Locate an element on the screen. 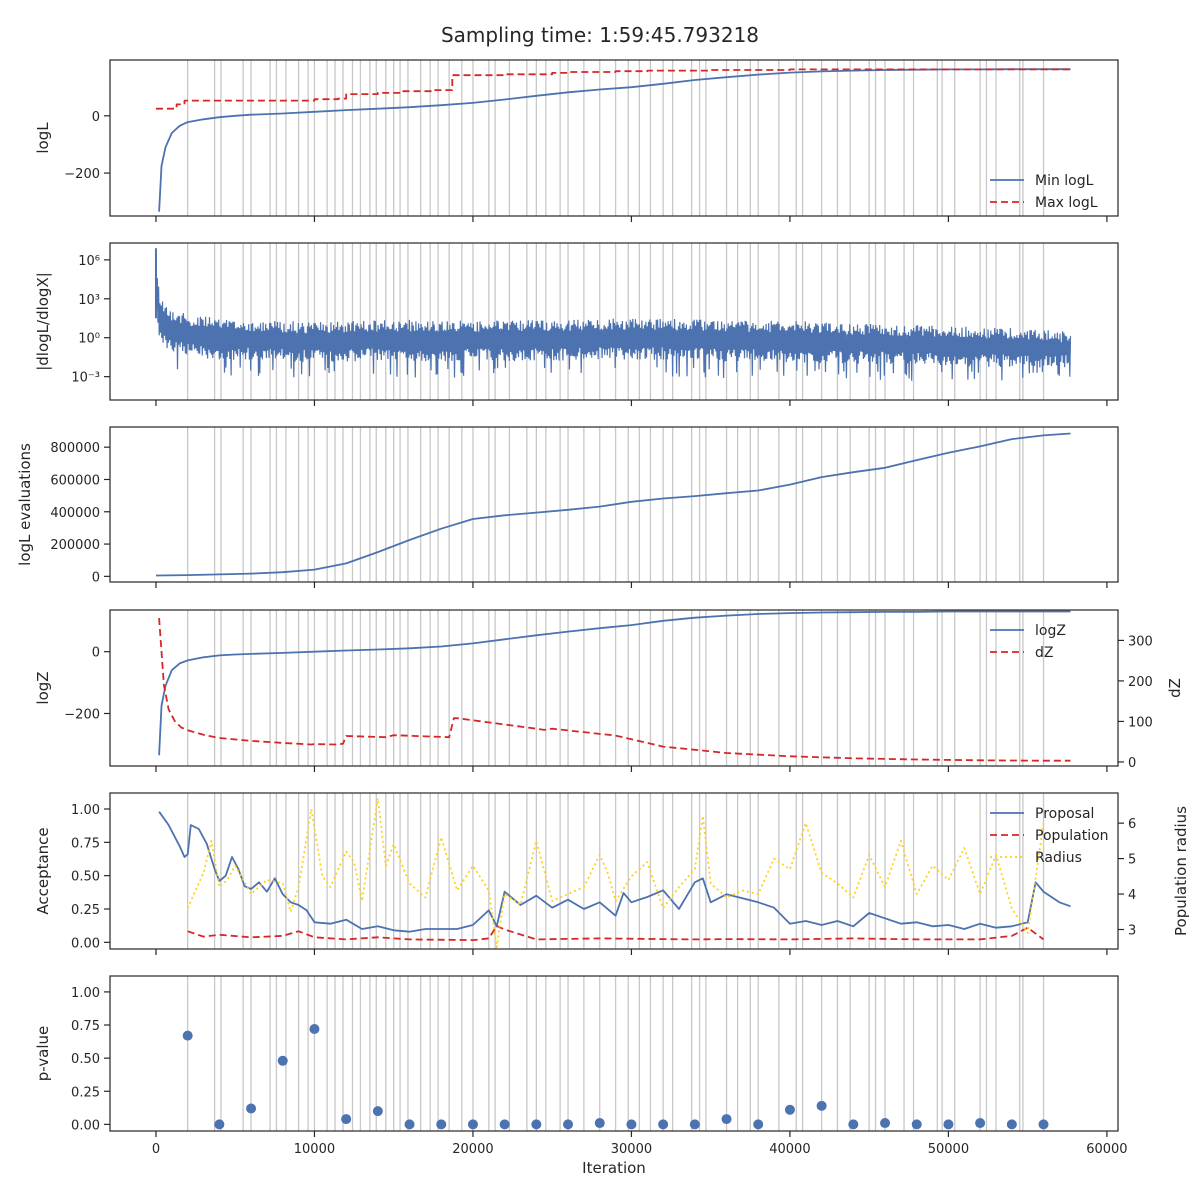  series-line-population is located at coordinates (616, 933).